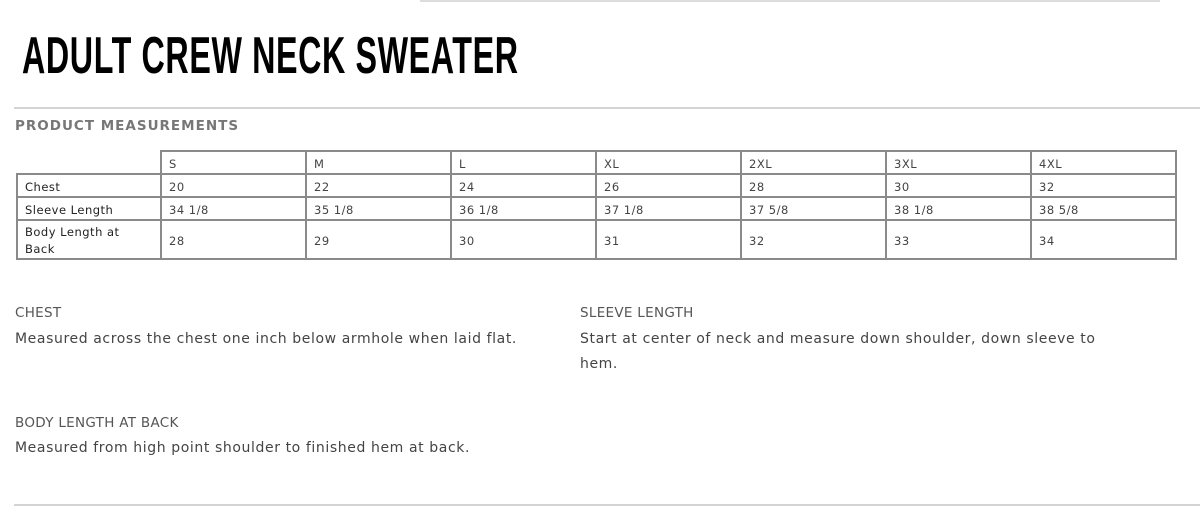 The height and width of the screenshot is (507, 1200). What do you see at coordinates (523, 208) in the screenshot?
I see `cell: 36 1/8` at bounding box center [523, 208].